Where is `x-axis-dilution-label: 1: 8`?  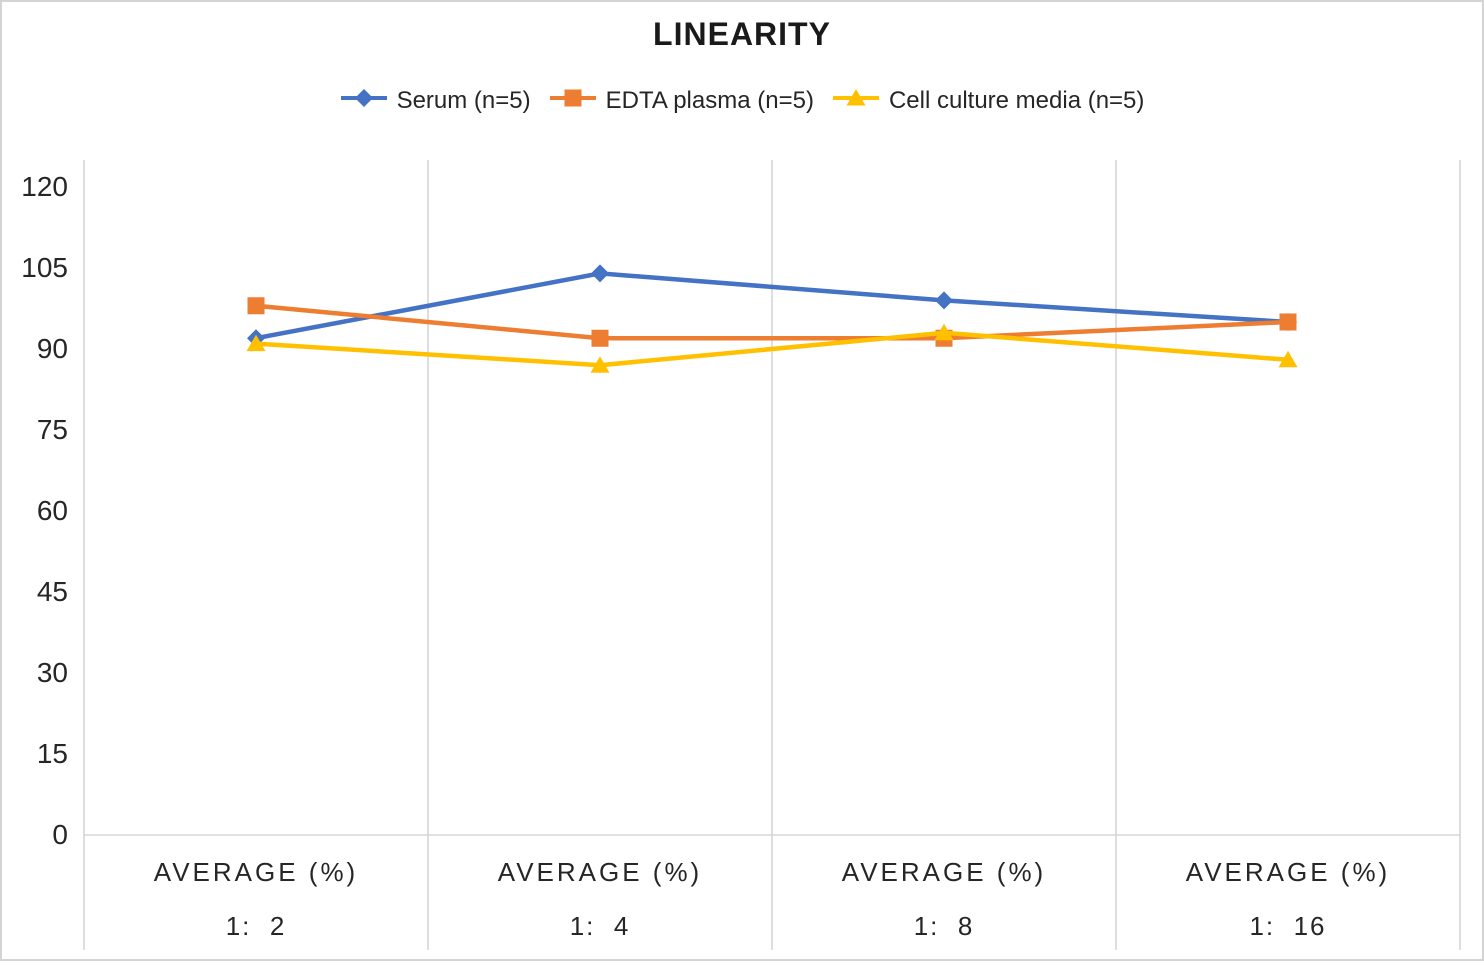
x-axis-dilution-label: 1: 8 is located at coordinates (944, 926).